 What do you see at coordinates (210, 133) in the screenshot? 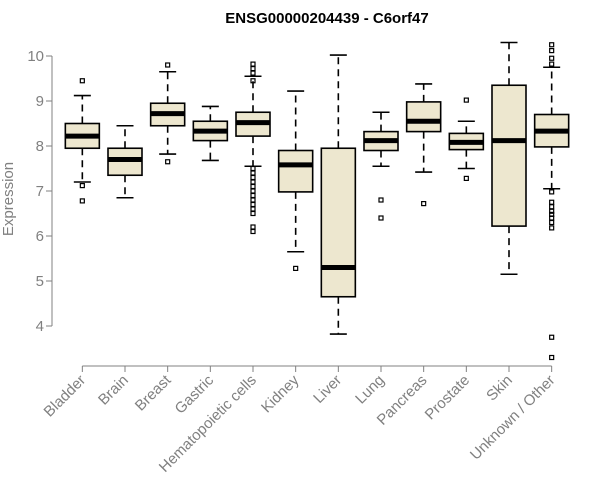
I see `box-gastric` at bounding box center [210, 133].